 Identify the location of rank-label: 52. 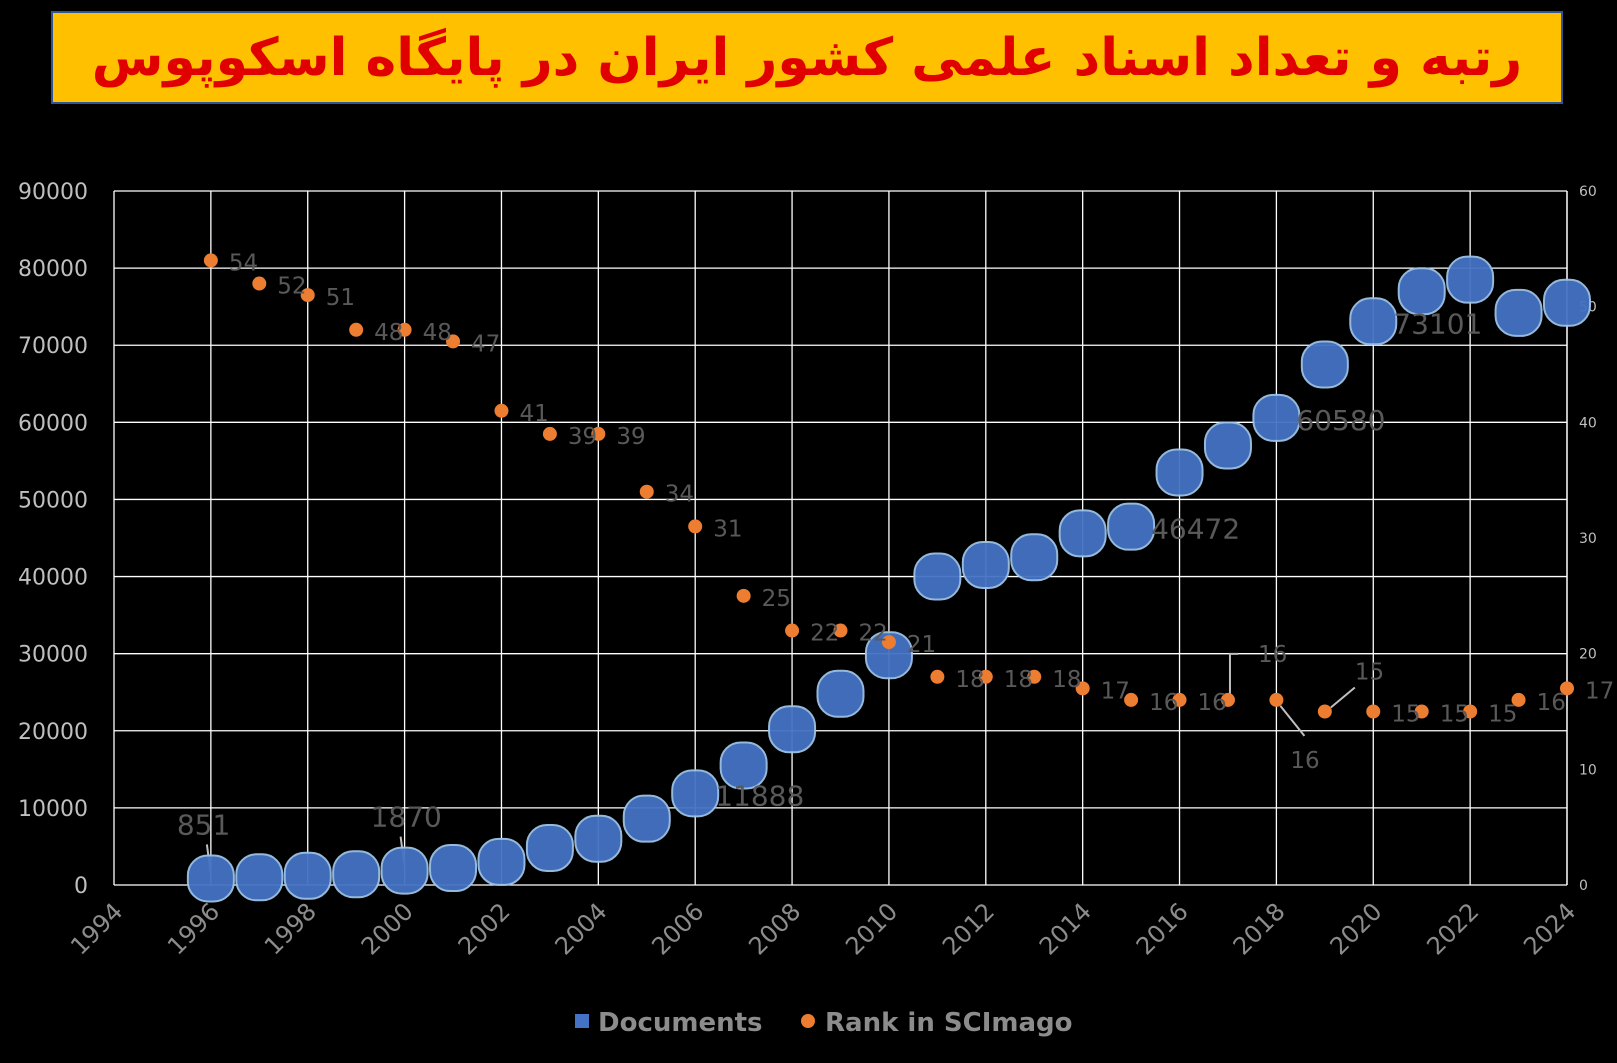
(291, 287).